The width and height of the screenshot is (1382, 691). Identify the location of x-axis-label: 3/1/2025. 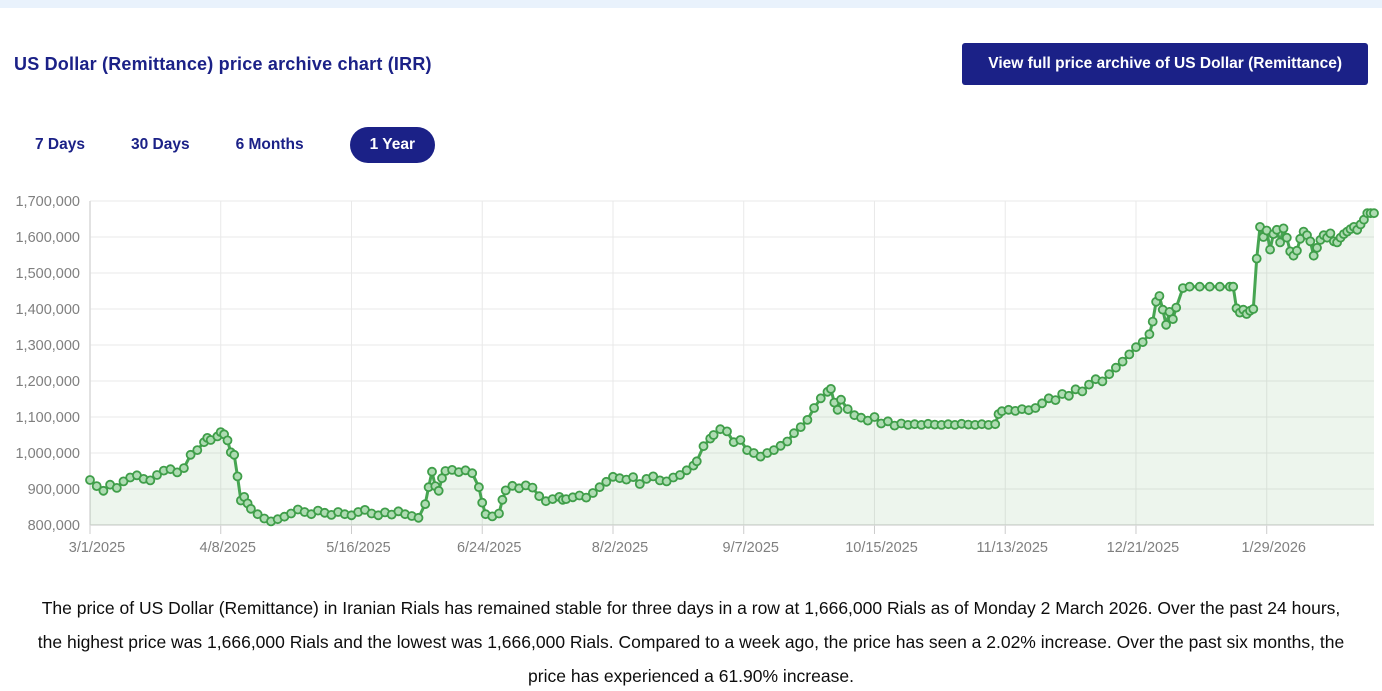
(97, 548).